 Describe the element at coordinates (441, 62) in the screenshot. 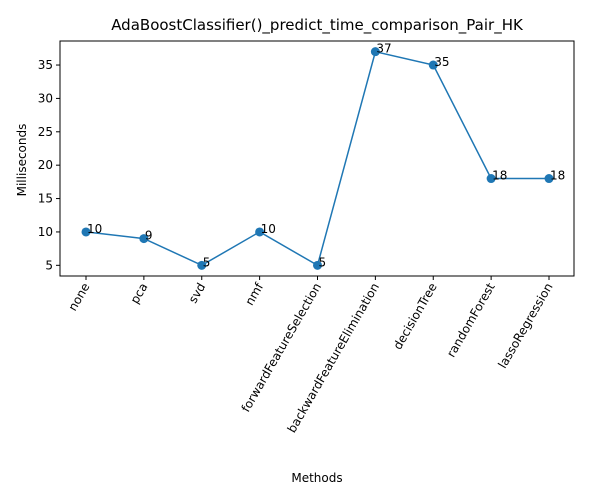

I see `data-label: 35` at that location.